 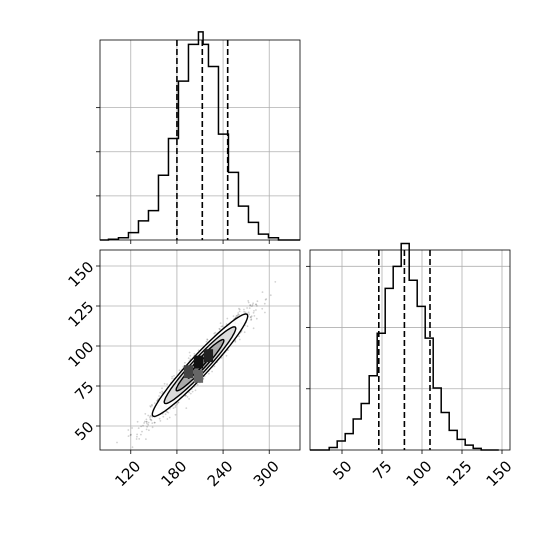 I want to click on density-cell, so click(x=188, y=371).